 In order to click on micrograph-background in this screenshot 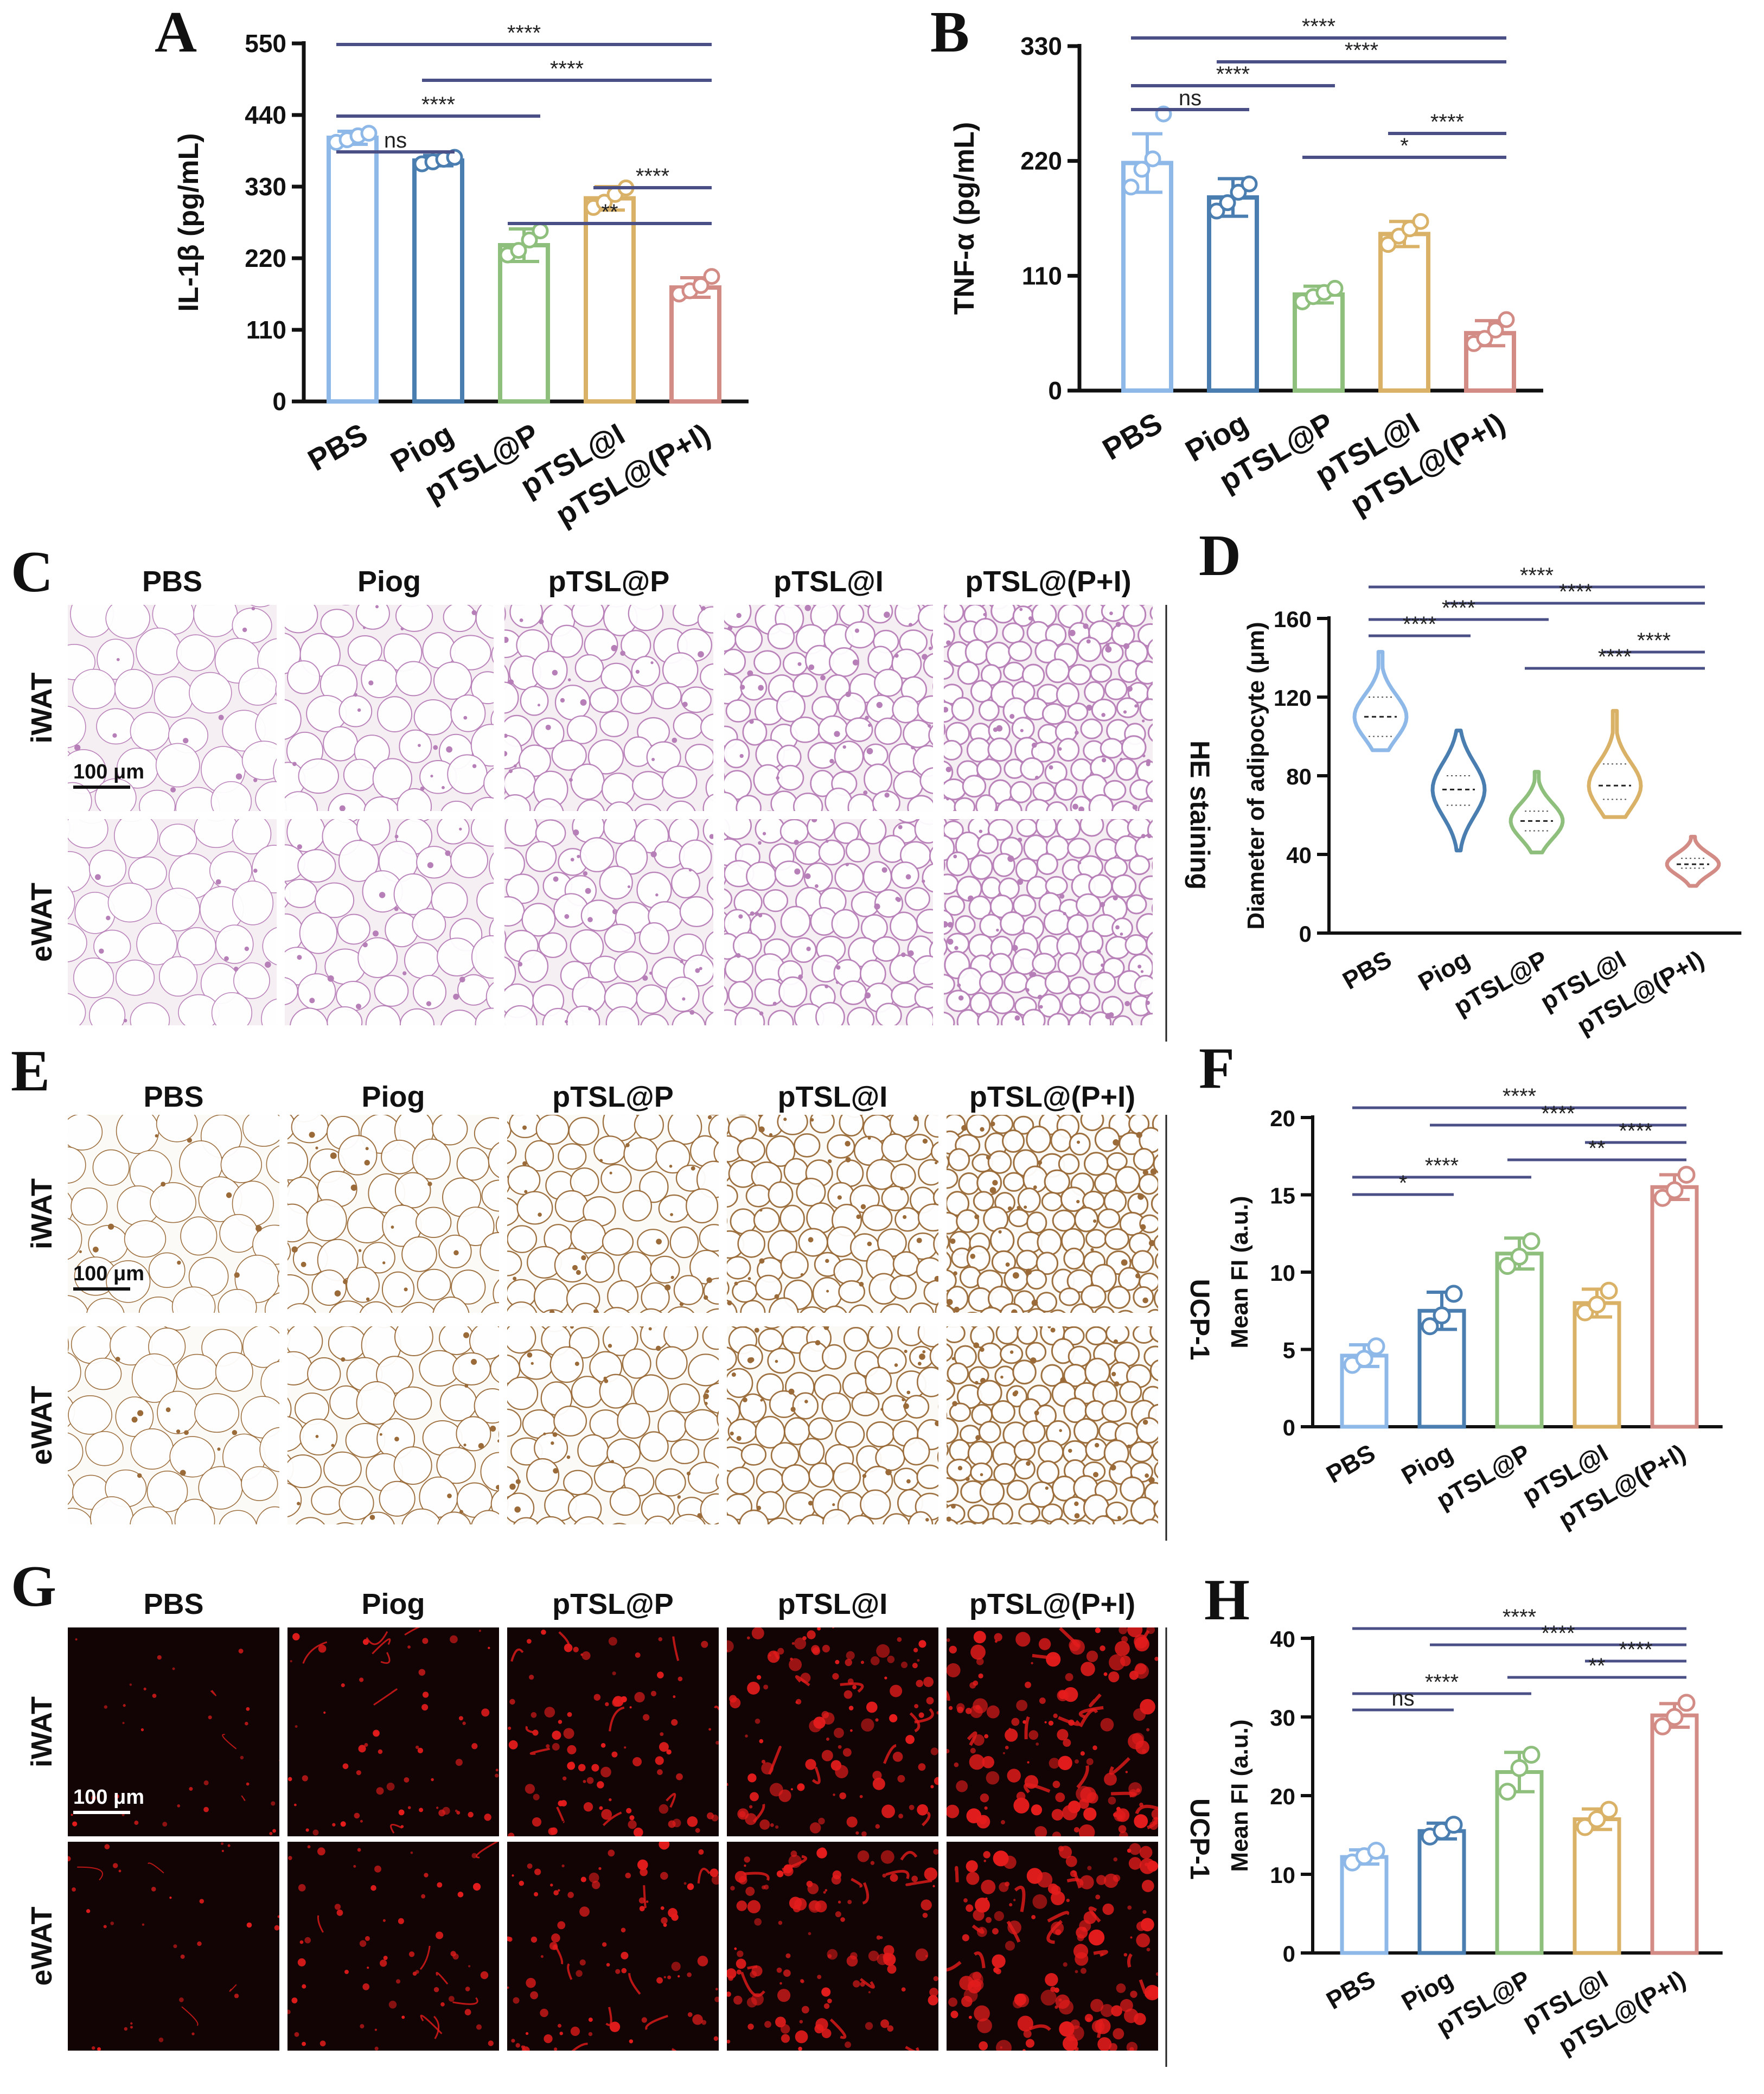, I will do `click(393, 1731)`.